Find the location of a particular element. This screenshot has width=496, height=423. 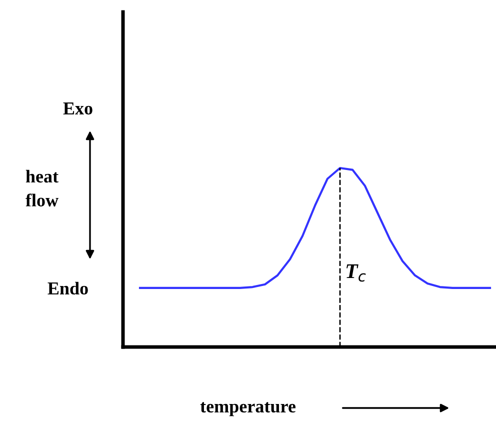

y-axis-title: heat flow is located at coordinates (42, 188).